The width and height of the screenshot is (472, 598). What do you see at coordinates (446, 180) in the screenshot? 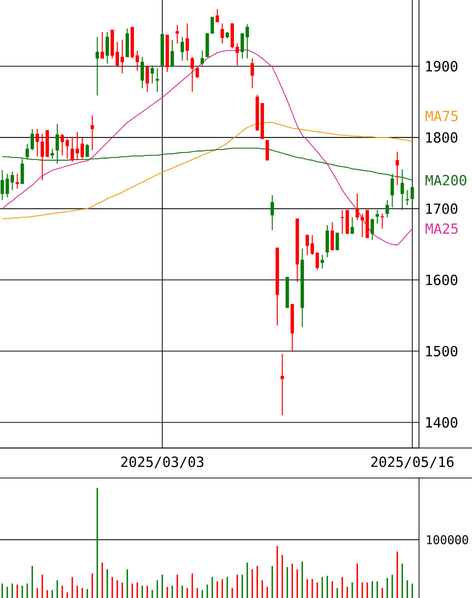
I see `series-label: MA200` at bounding box center [446, 180].